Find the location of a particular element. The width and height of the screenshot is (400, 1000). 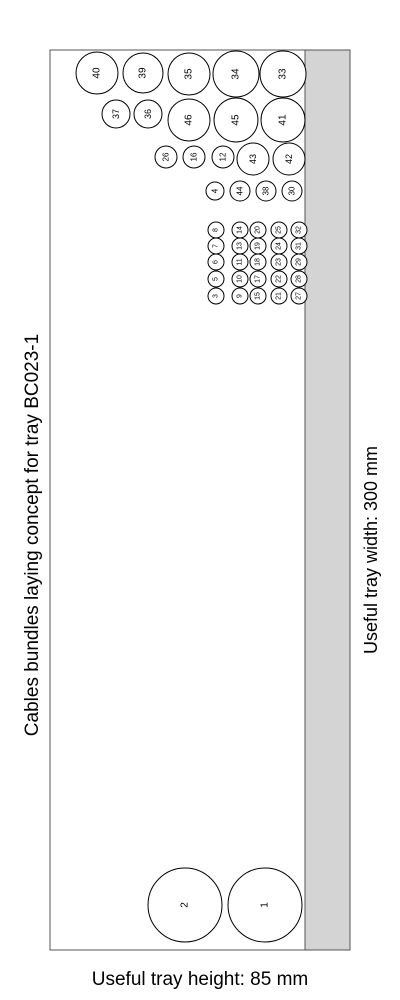

cable-bundle-6: 6 is located at coordinates (216, 262).